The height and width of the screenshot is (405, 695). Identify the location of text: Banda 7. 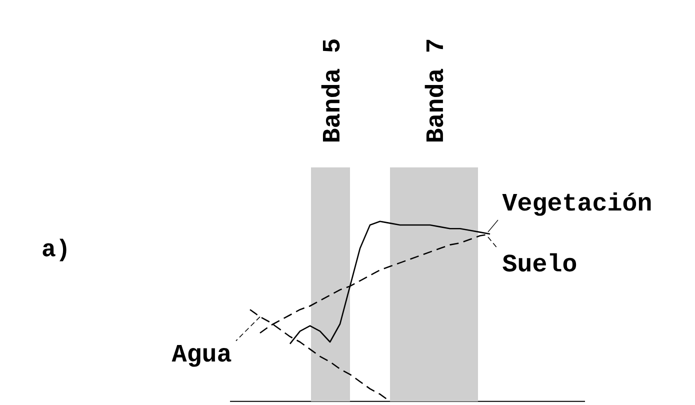
(434, 91).